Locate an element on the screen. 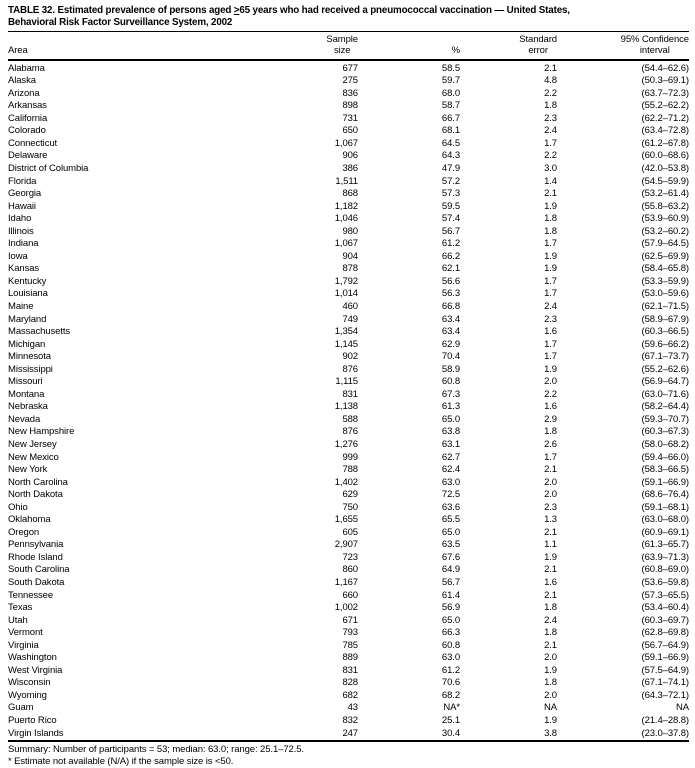 The image size is (695, 768). table-row: Guam 43 NA* NA NA is located at coordinates (348, 708).